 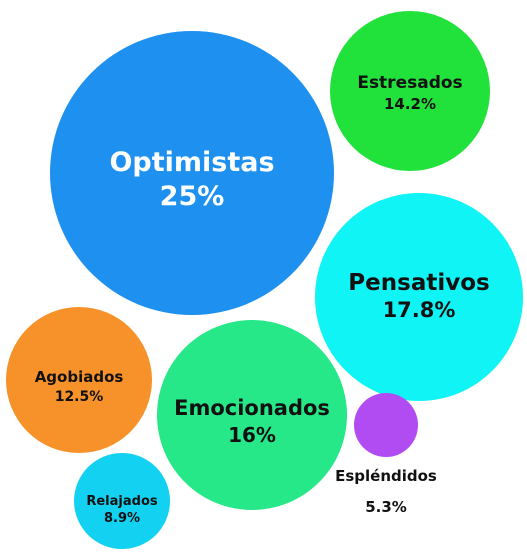 What do you see at coordinates (386, 476) in the screenshot?
I see `bubble-label-esplendidos: Espléndidos` at bounding box center [386, 476].